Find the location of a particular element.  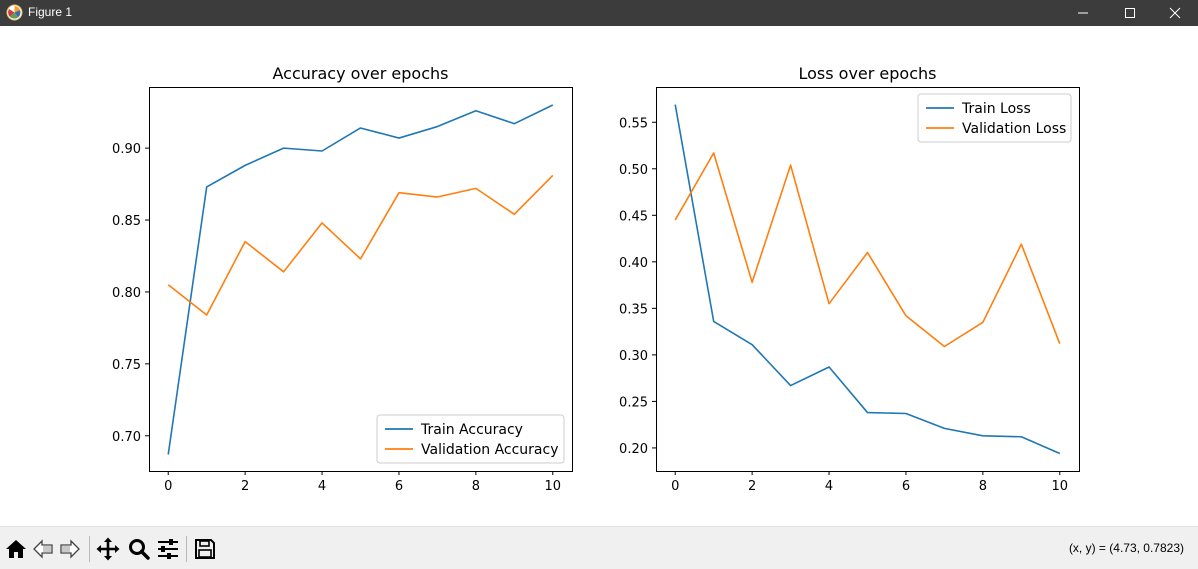

close-icon is located at coordinates (1175, 13).